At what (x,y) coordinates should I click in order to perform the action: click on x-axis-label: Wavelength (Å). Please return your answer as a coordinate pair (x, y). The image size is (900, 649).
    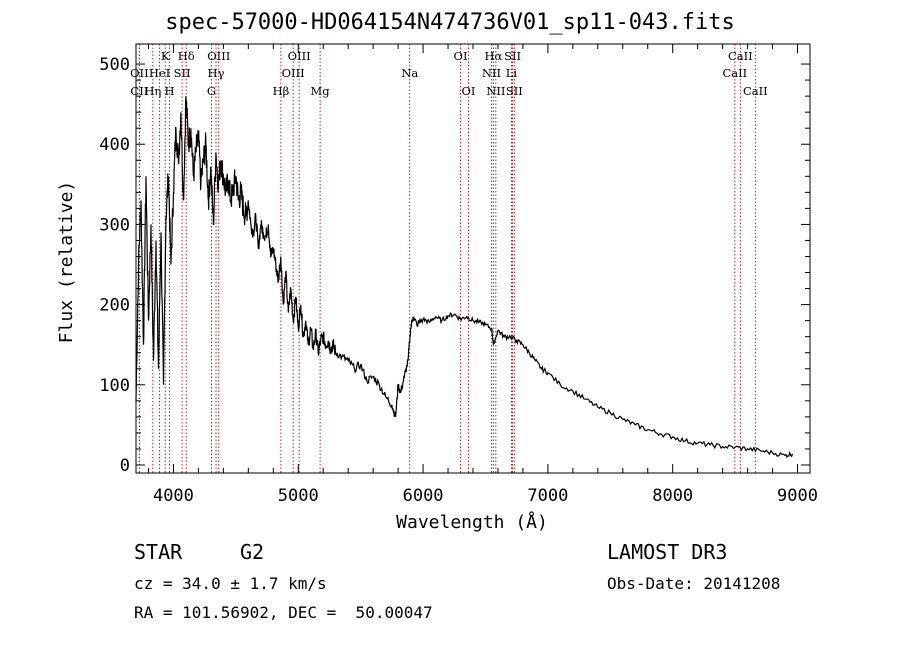
    Looking at the image, I should click on (472, 522).